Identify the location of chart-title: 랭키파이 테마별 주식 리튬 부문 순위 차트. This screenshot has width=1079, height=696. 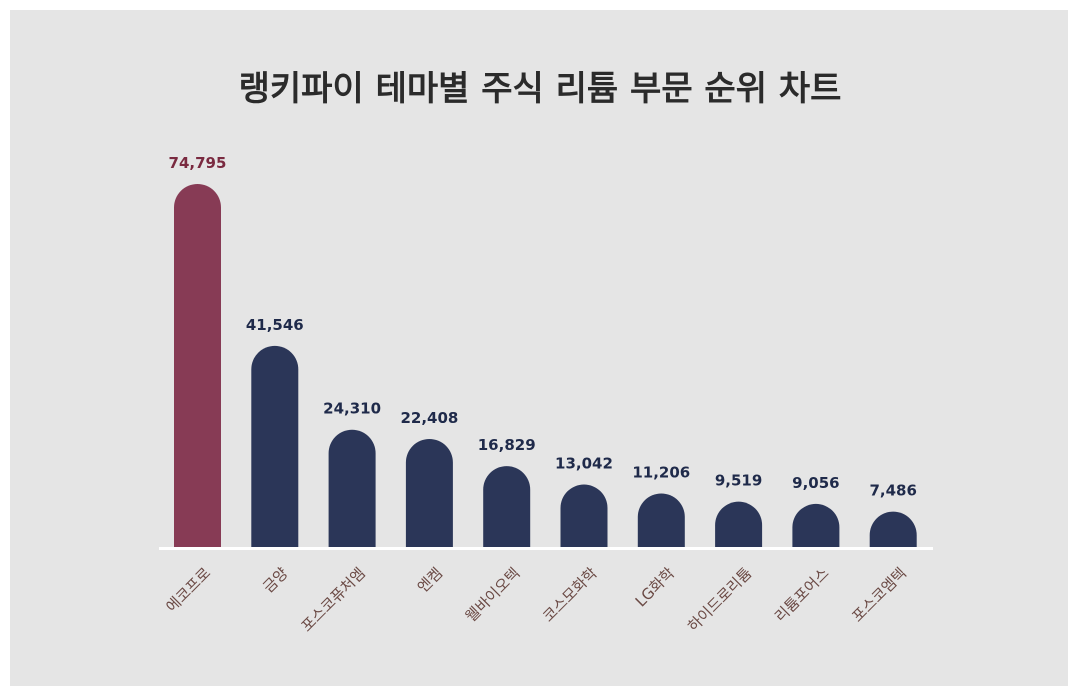
(540, 89).